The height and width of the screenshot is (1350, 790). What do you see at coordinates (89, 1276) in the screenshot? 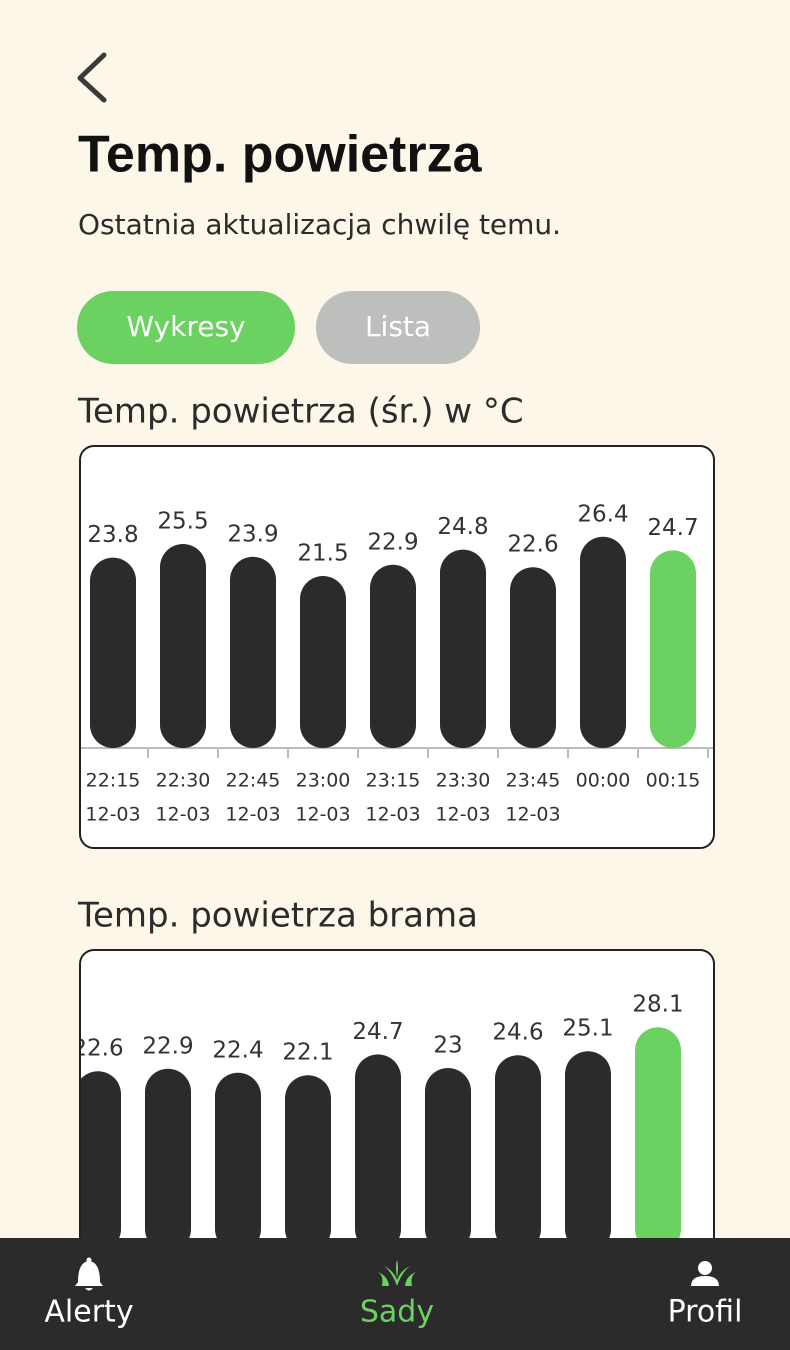
I see `bell-icon` at bounding box center [89, 1276].